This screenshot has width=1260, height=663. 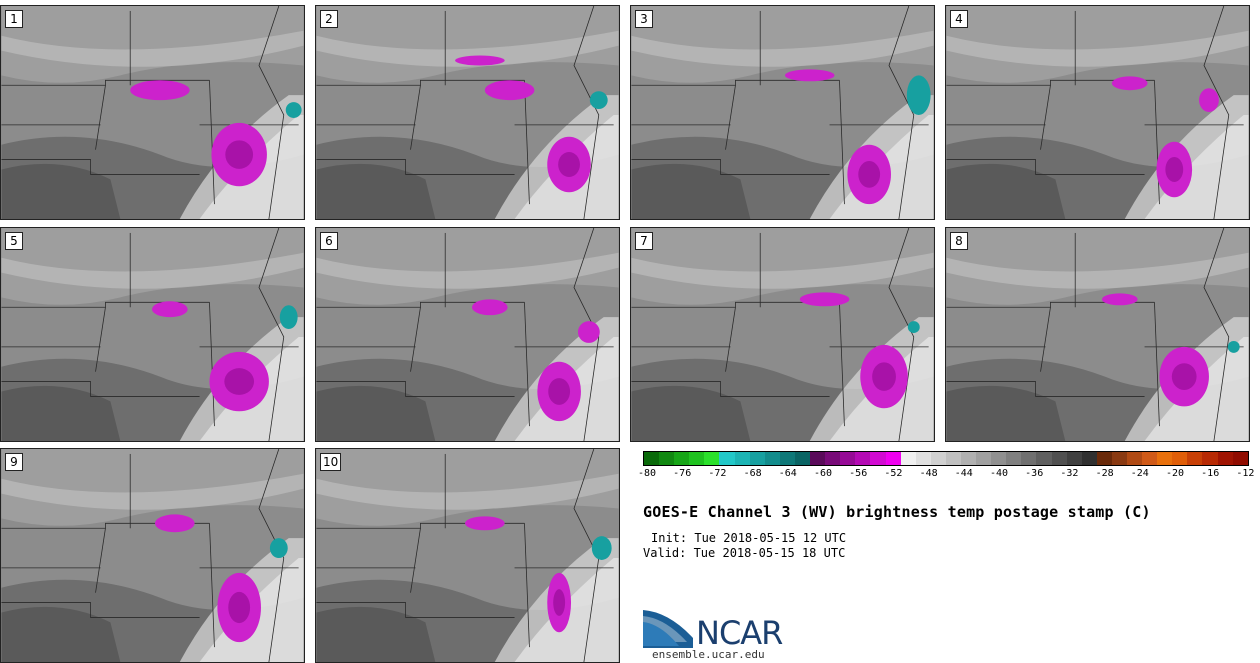 I want to click on colorbar-tick-label: -28, so click(x=1104, y=473).